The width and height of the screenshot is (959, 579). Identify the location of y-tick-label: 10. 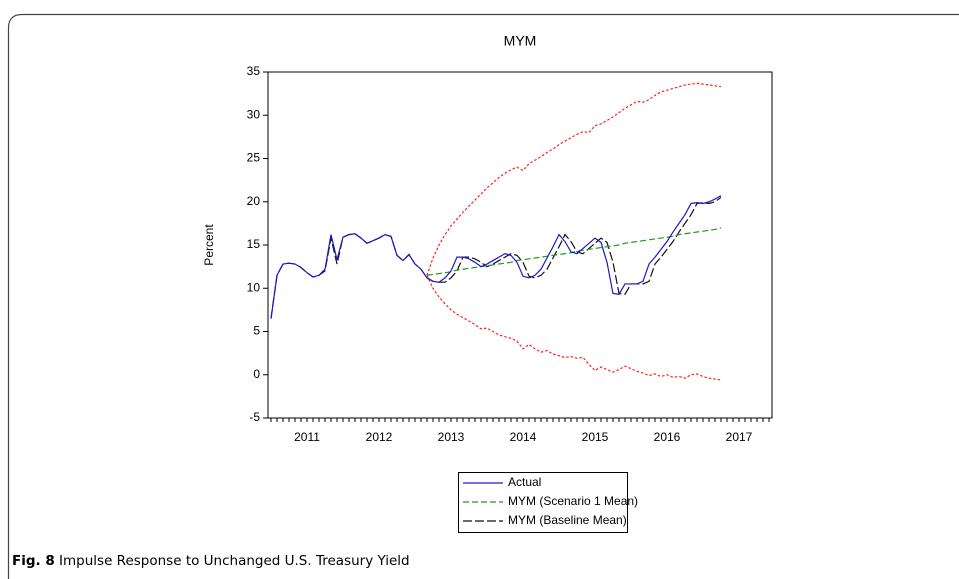
(254, 287).